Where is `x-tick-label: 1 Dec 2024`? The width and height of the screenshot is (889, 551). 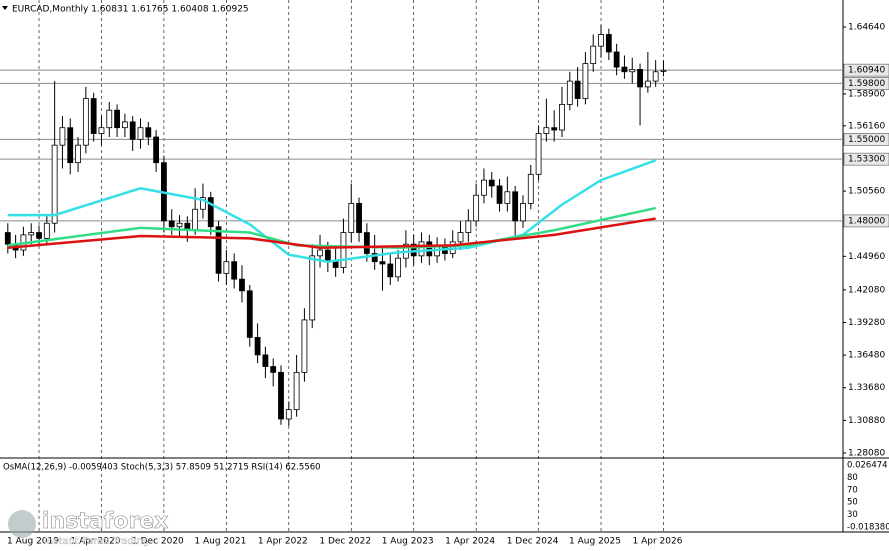
x-tick-label: 1 Dec 2024 is located at coordinates (533, 542).